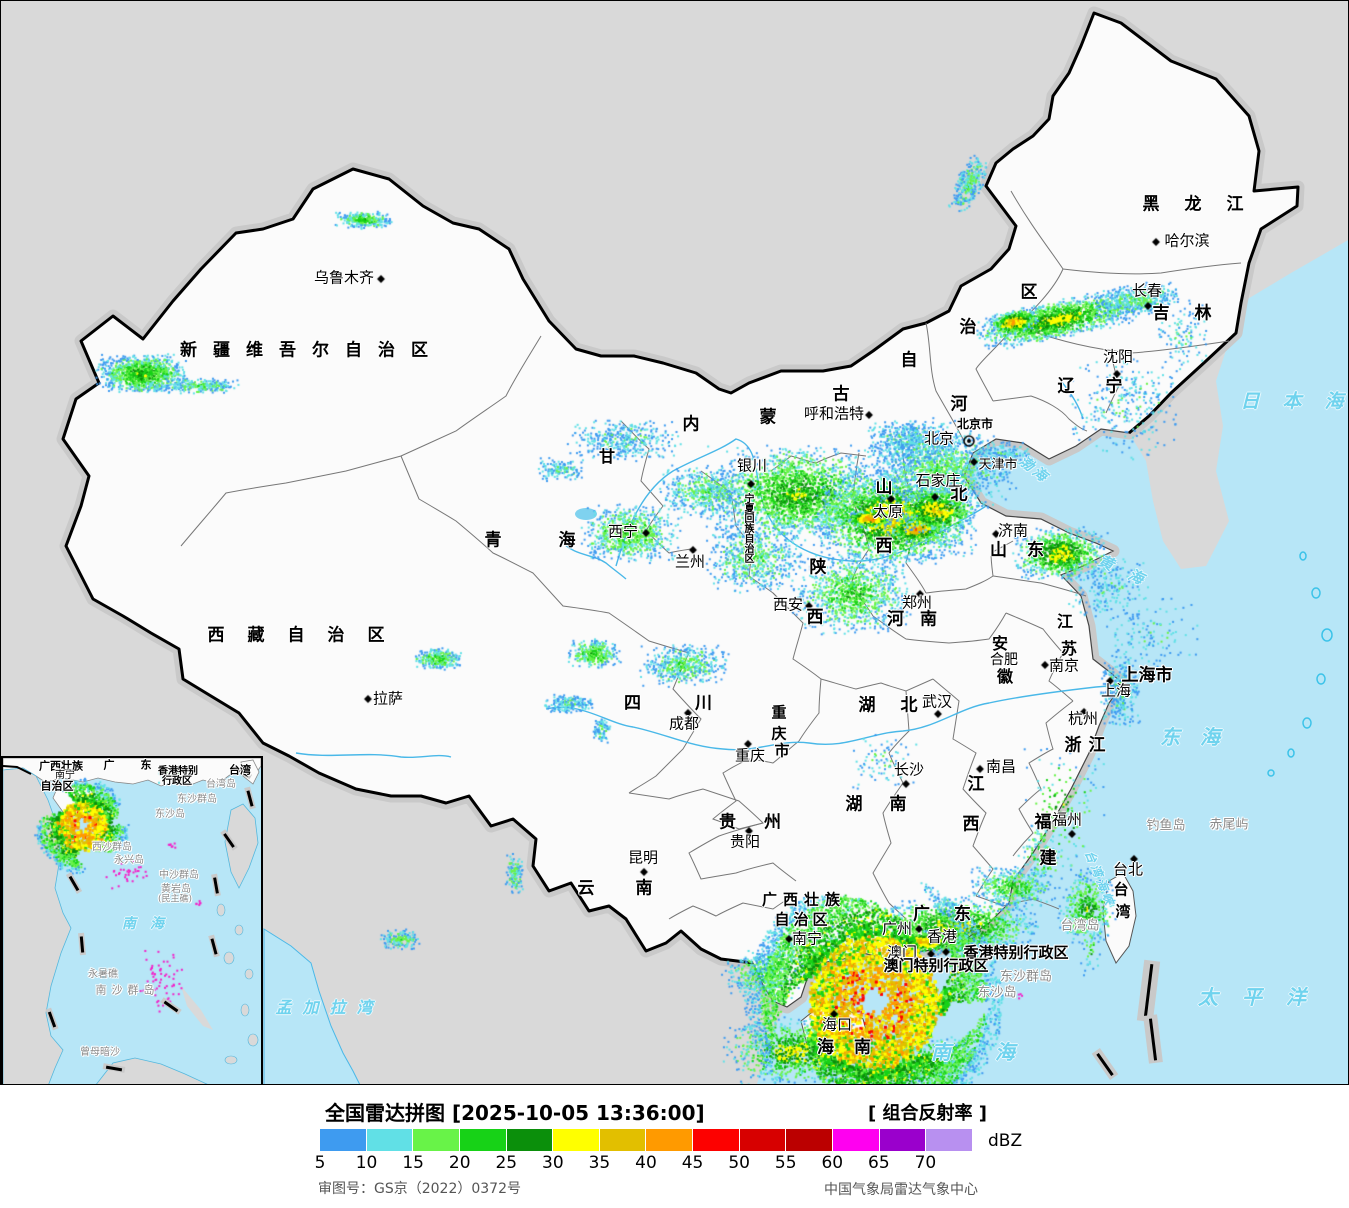  What do you see at coordinates (1099, 879) in the screenshot?
I see `map-label: 台湾海峡` at bounding box center [1099, 879].